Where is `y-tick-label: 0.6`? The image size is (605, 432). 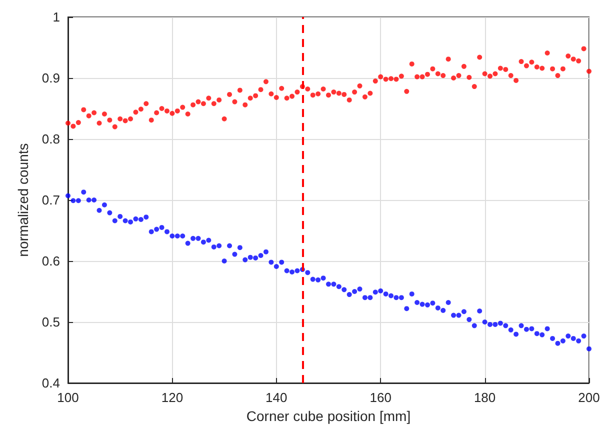
y-tick-label: 0.6 is located at coordinates (51, 261).